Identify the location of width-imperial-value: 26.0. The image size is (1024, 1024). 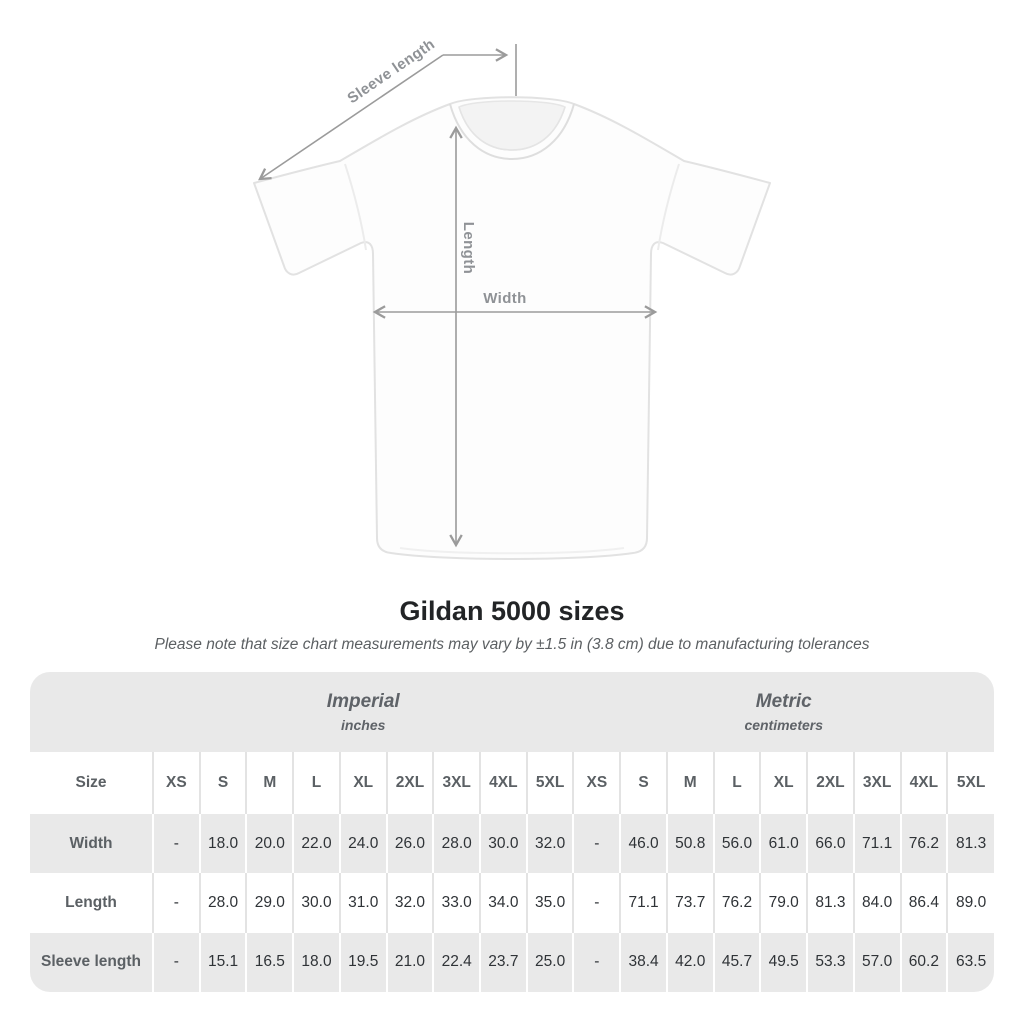
(409, 844).